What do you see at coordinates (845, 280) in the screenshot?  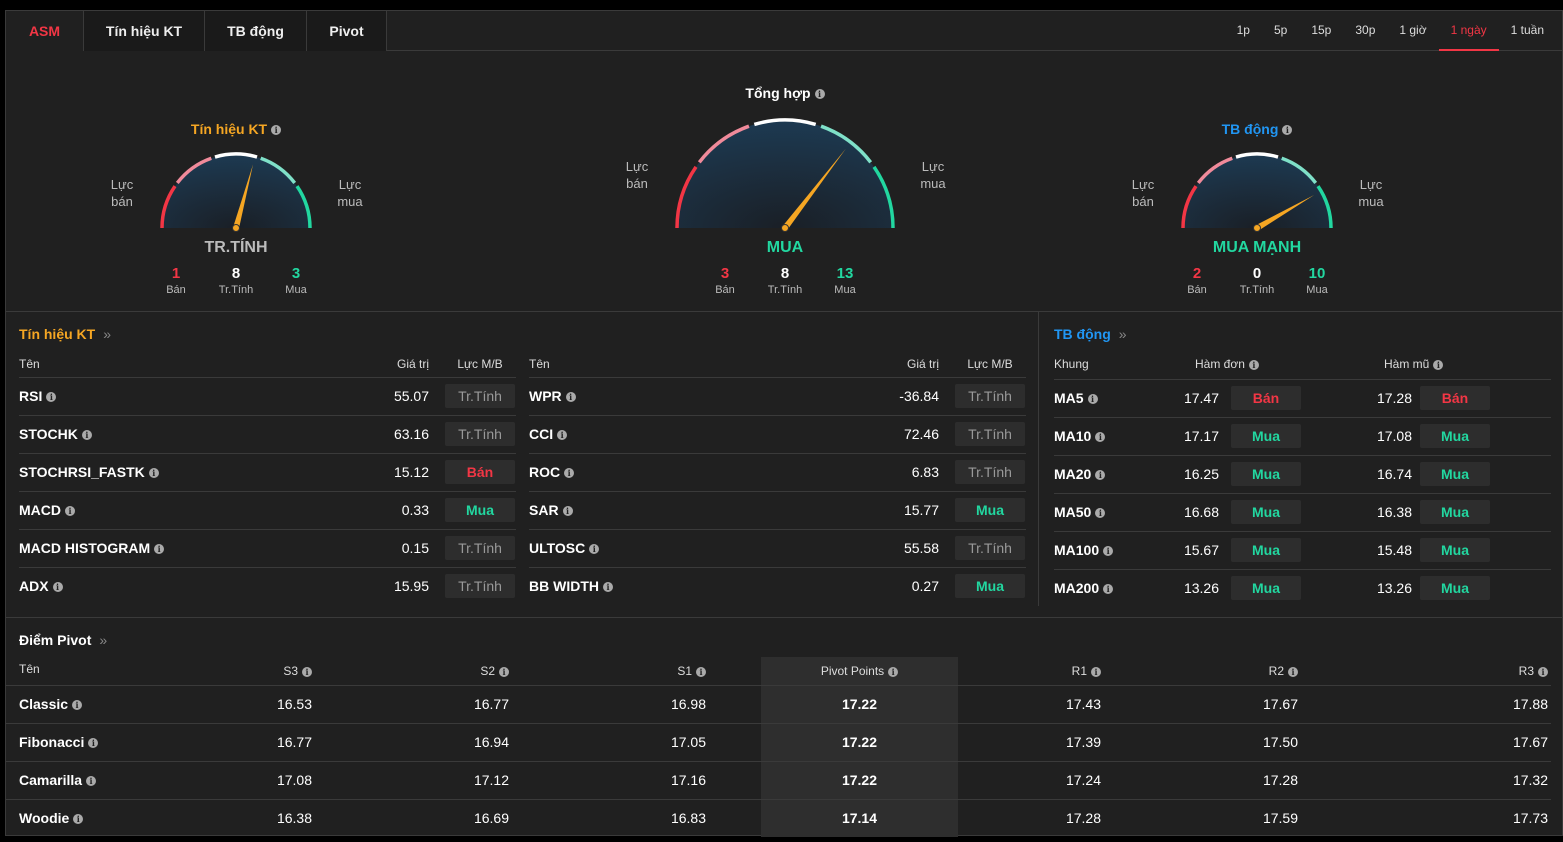 I see `signal-count: 13 Mua` at bounding box center [845, 280].